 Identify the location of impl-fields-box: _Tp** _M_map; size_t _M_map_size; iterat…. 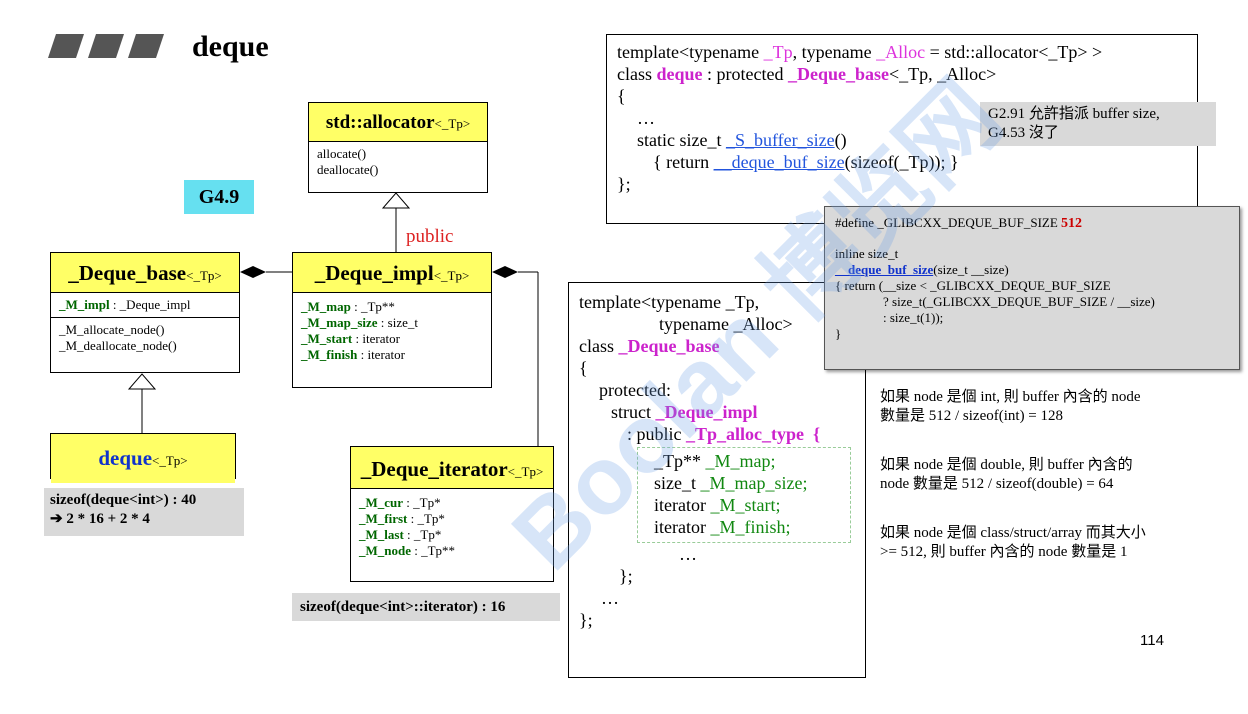
(744, 495).